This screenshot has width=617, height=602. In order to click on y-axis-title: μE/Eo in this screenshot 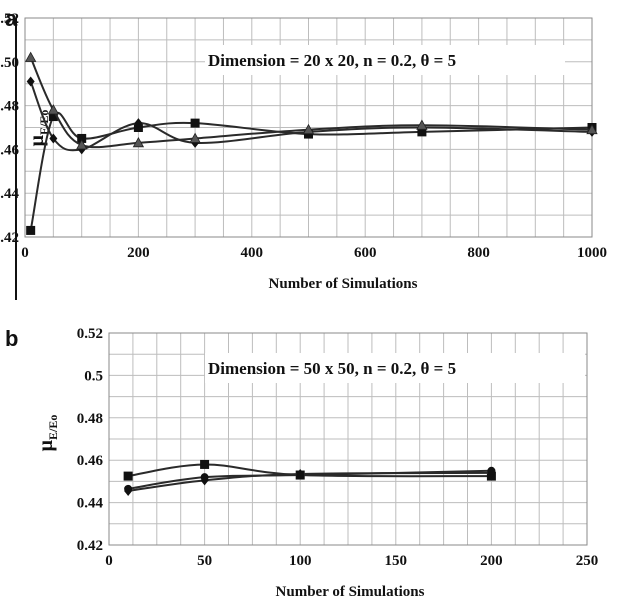, I will do `click(47, 433)`.